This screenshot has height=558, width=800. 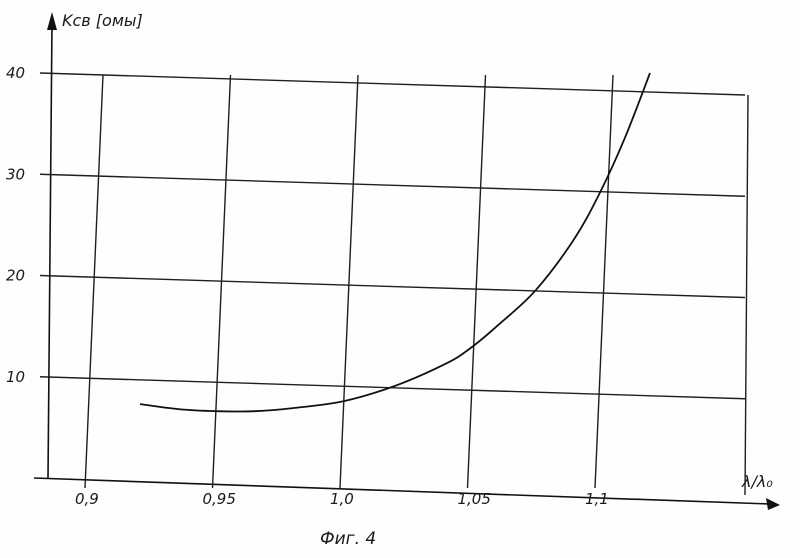 What do you see at coordinates (348, 539) in the screenshot?
I see `figure-caption: Фиг. 4` at bounding box center [348, 539].